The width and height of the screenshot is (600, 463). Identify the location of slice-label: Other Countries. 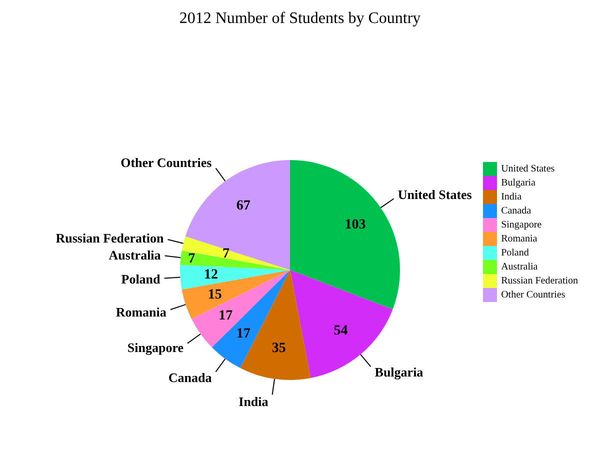
(166, 162).